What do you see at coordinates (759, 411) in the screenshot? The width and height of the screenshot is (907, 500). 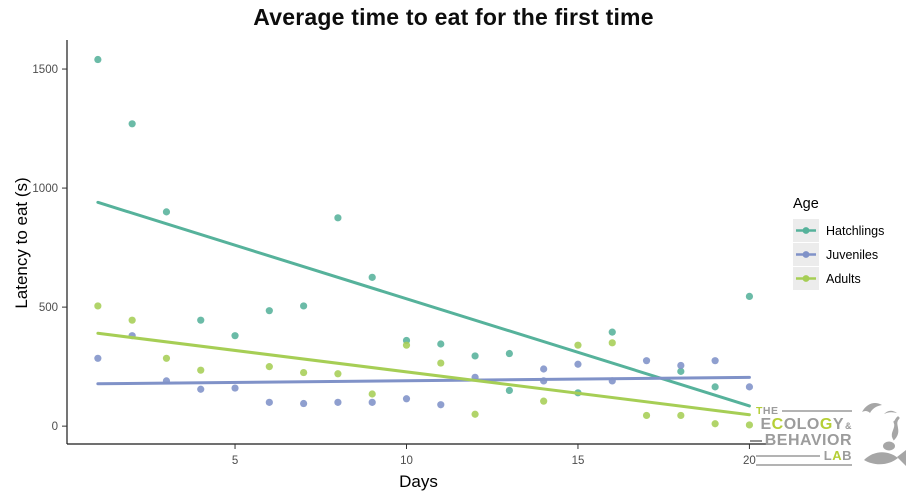 I see `logo-letter-segment: T` at bounding box center [759, 411].